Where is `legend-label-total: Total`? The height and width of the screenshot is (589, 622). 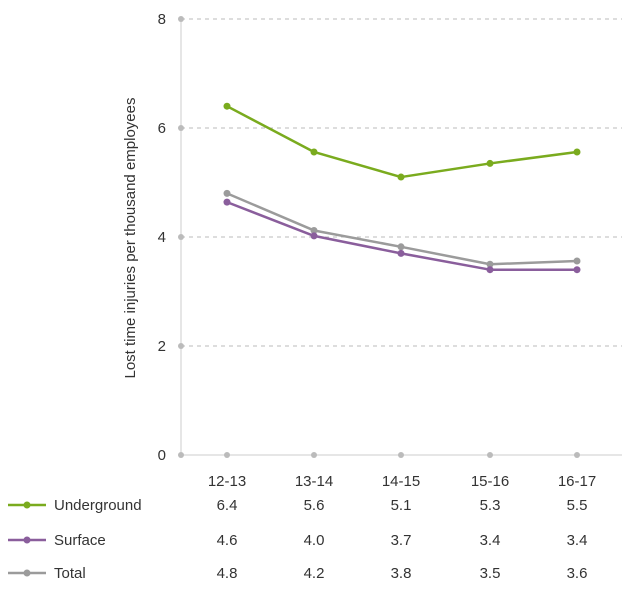
legend-label-total: Total is located at coordinates (70, 573).